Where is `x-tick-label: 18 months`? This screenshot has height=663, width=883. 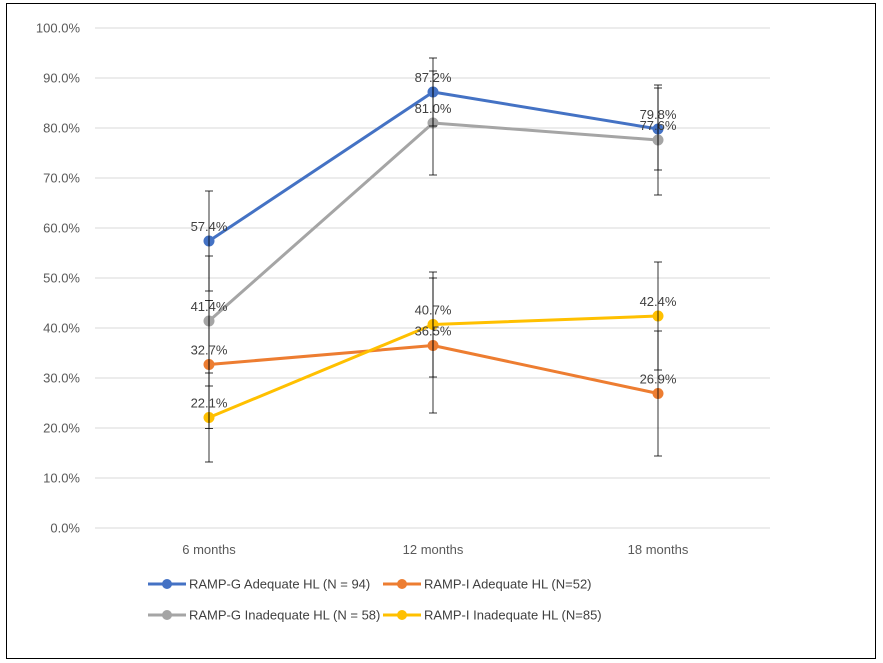
x-tick-label: 18 months is located at coordinates (658, 549).